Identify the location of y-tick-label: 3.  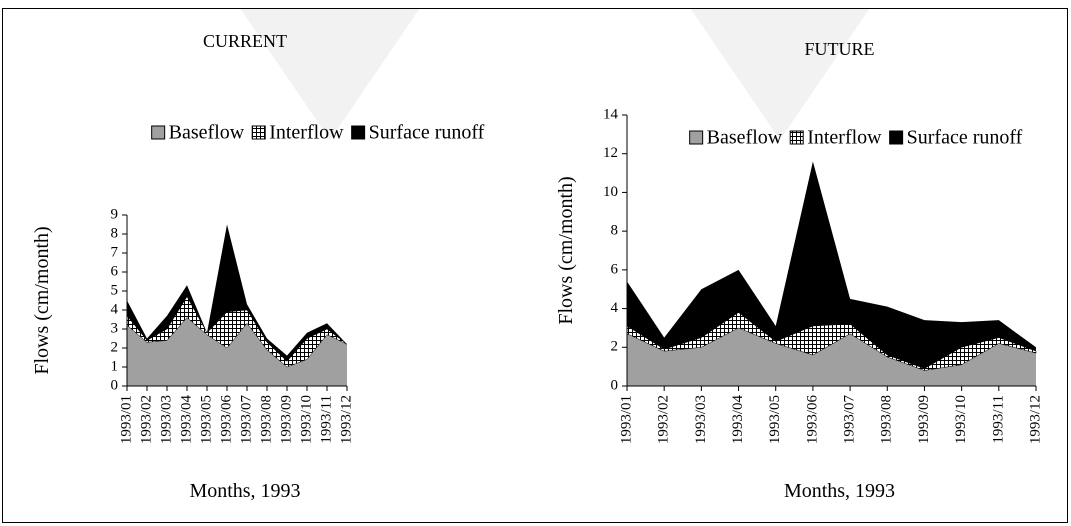
(115, 328).